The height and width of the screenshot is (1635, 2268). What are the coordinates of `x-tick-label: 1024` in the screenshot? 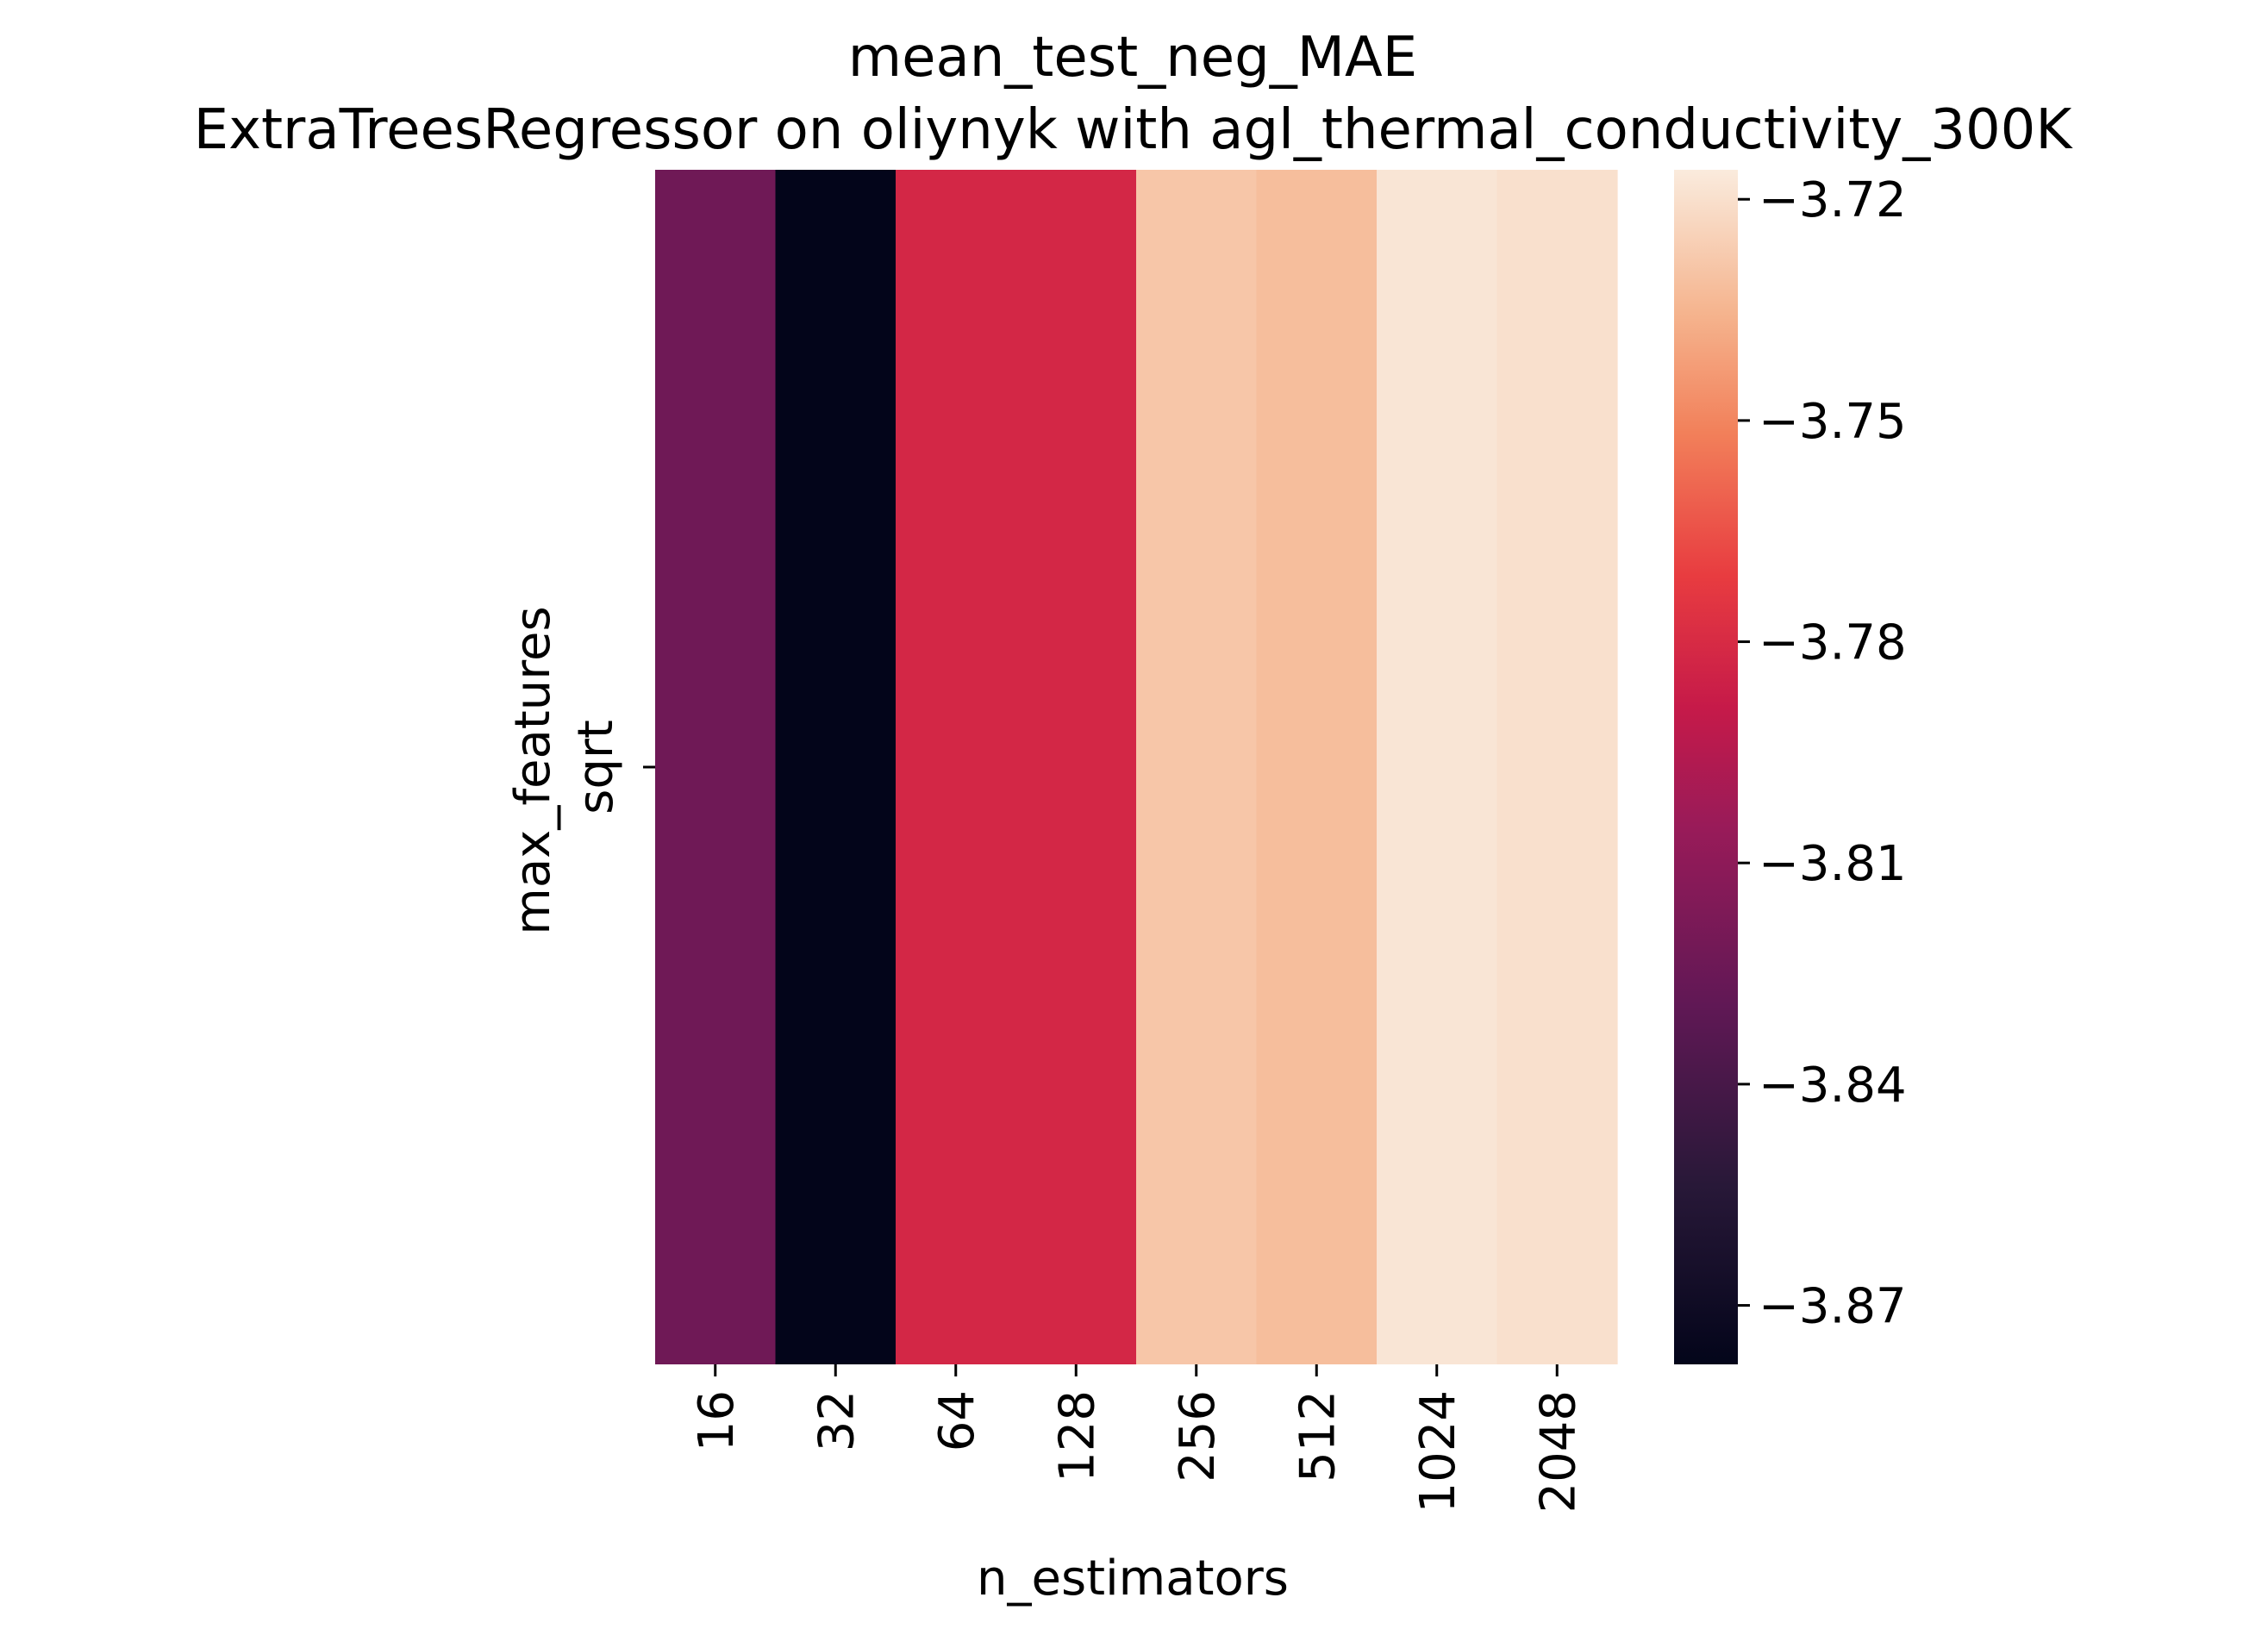 It's located at (1438, 1451).